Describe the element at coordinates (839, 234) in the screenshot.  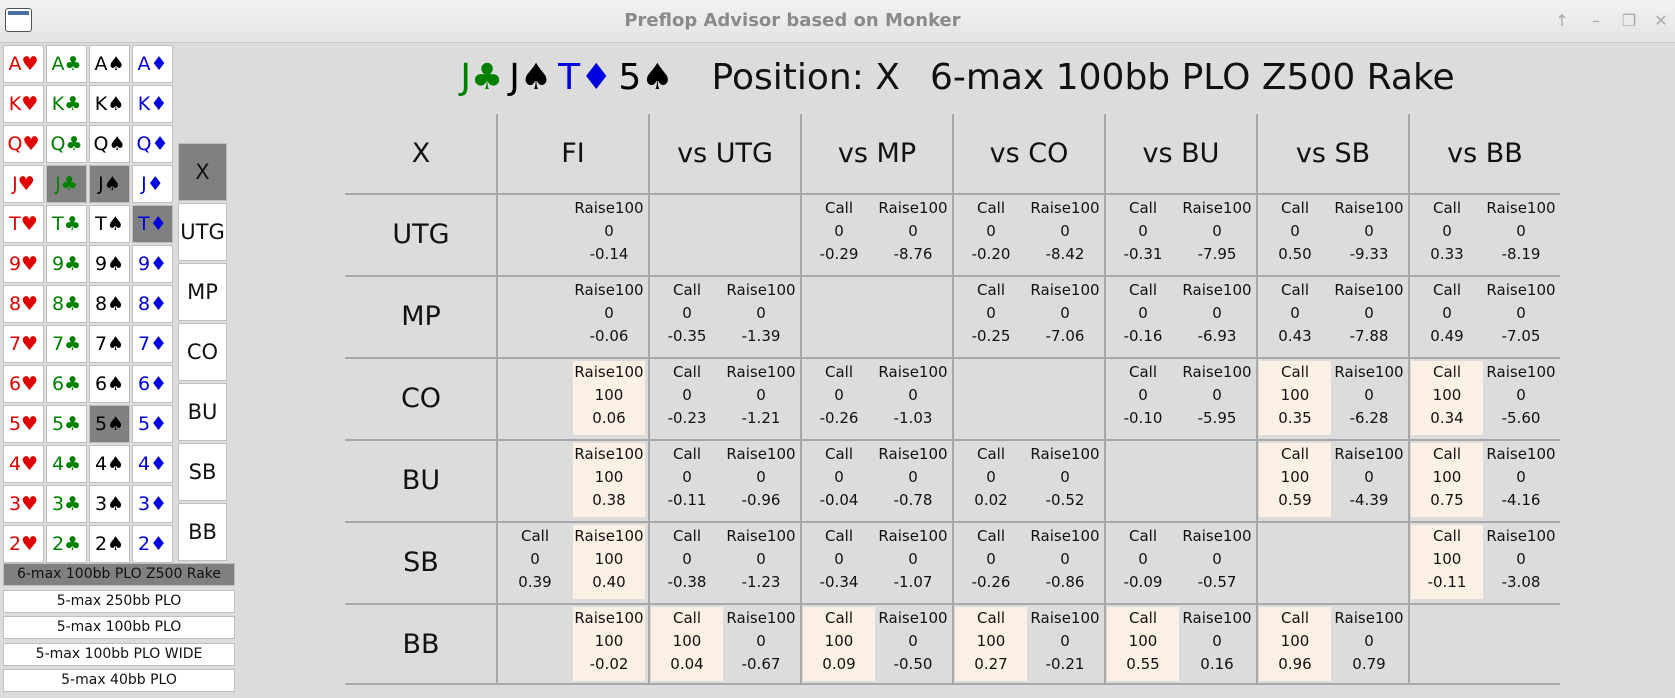
I see `action-option: Call 0 -0.29` at that location.